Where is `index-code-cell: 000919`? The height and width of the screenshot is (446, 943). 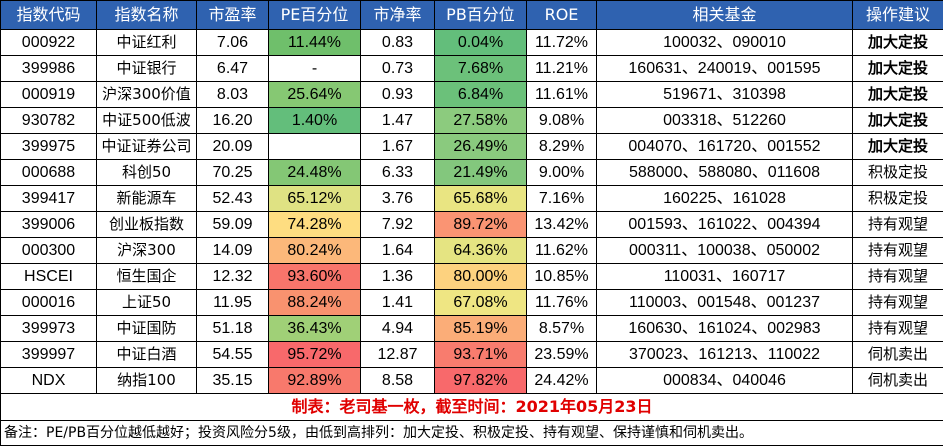
index-code-cell: 000919 is located at coordinates (49, 95).